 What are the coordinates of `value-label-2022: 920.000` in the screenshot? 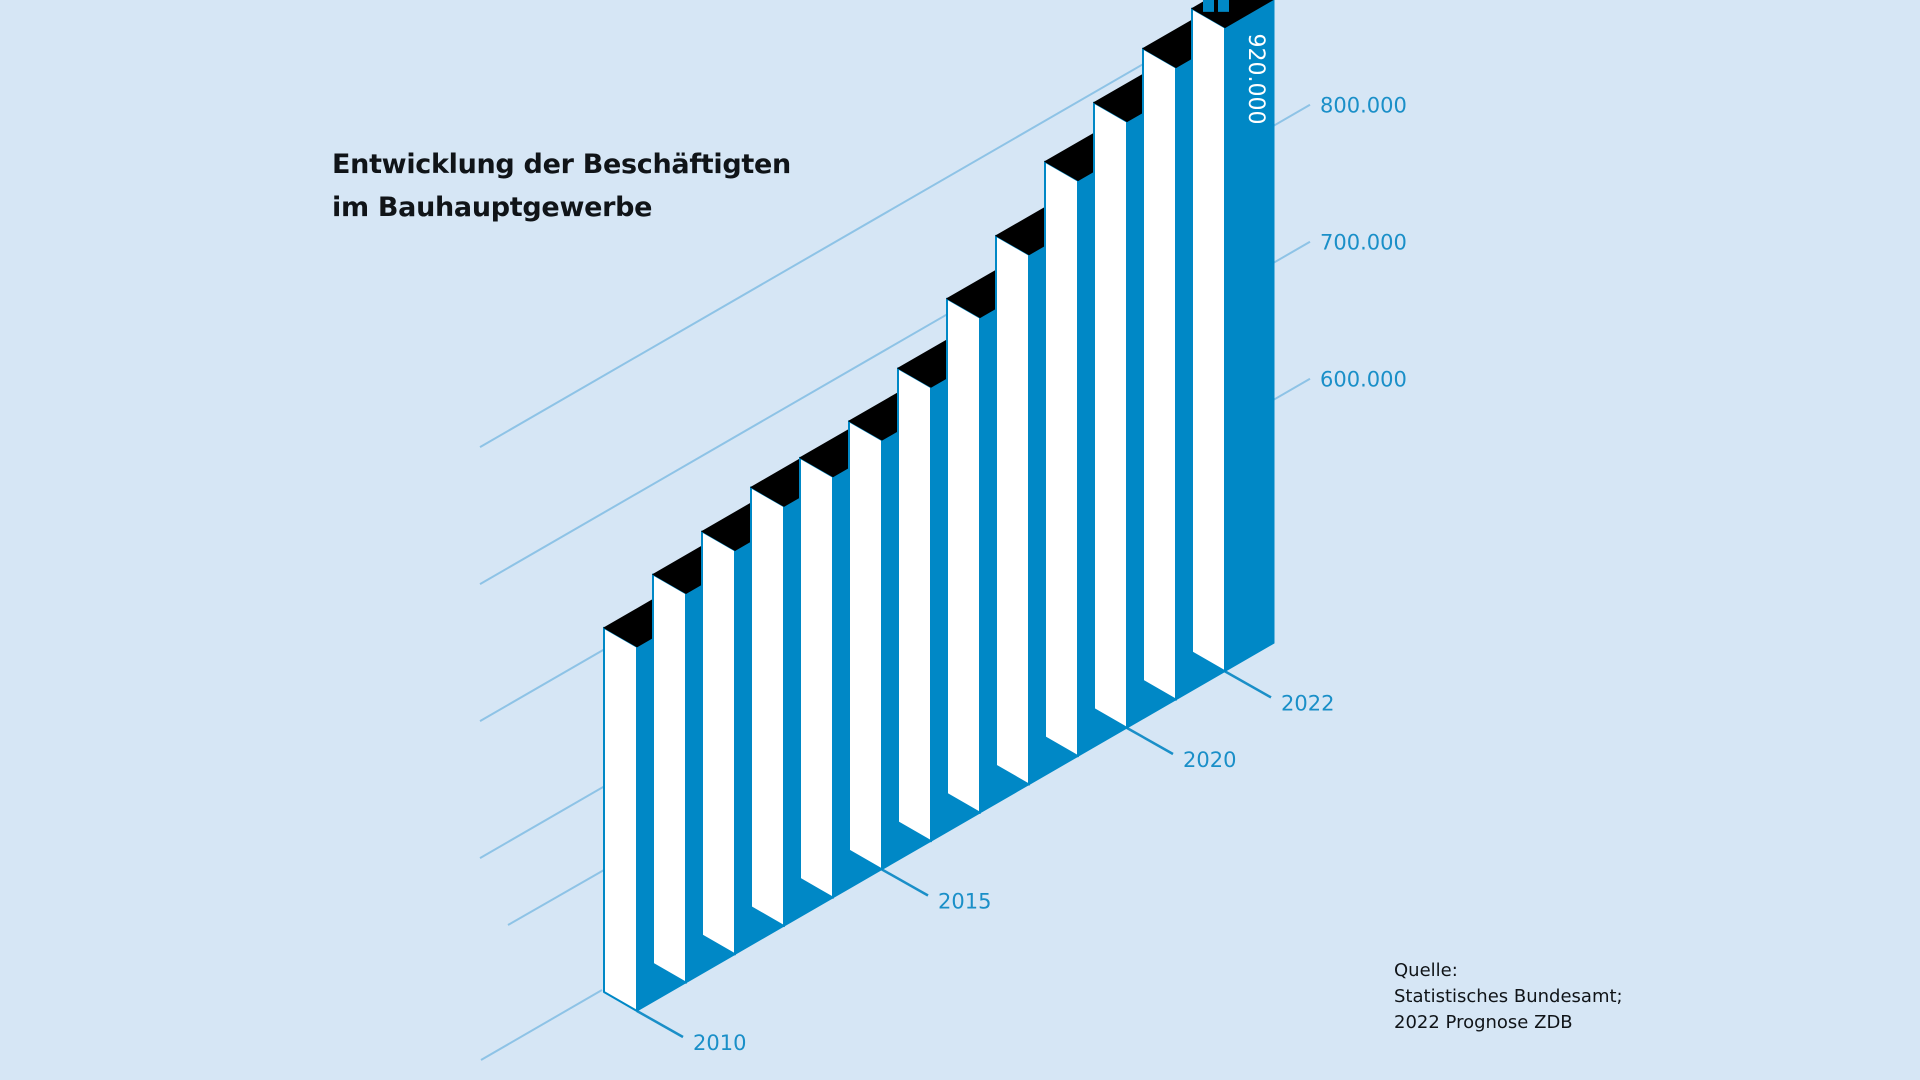 It's located at (1255, 79).